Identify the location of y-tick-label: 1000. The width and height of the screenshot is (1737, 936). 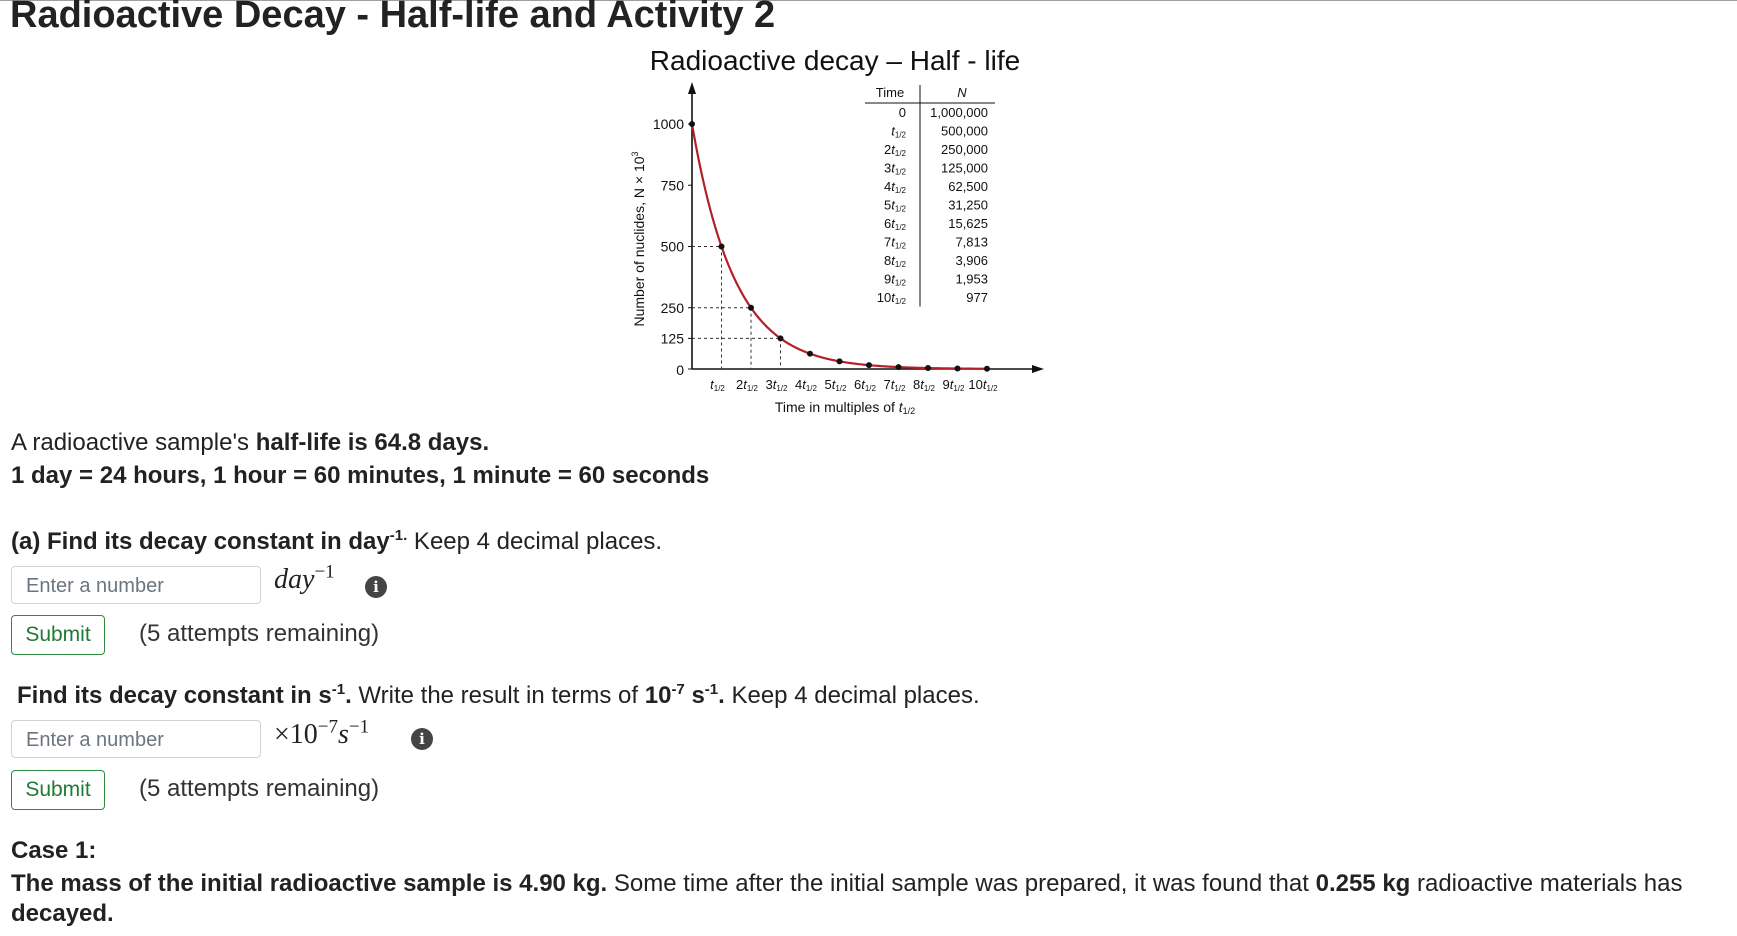
(668, 124).